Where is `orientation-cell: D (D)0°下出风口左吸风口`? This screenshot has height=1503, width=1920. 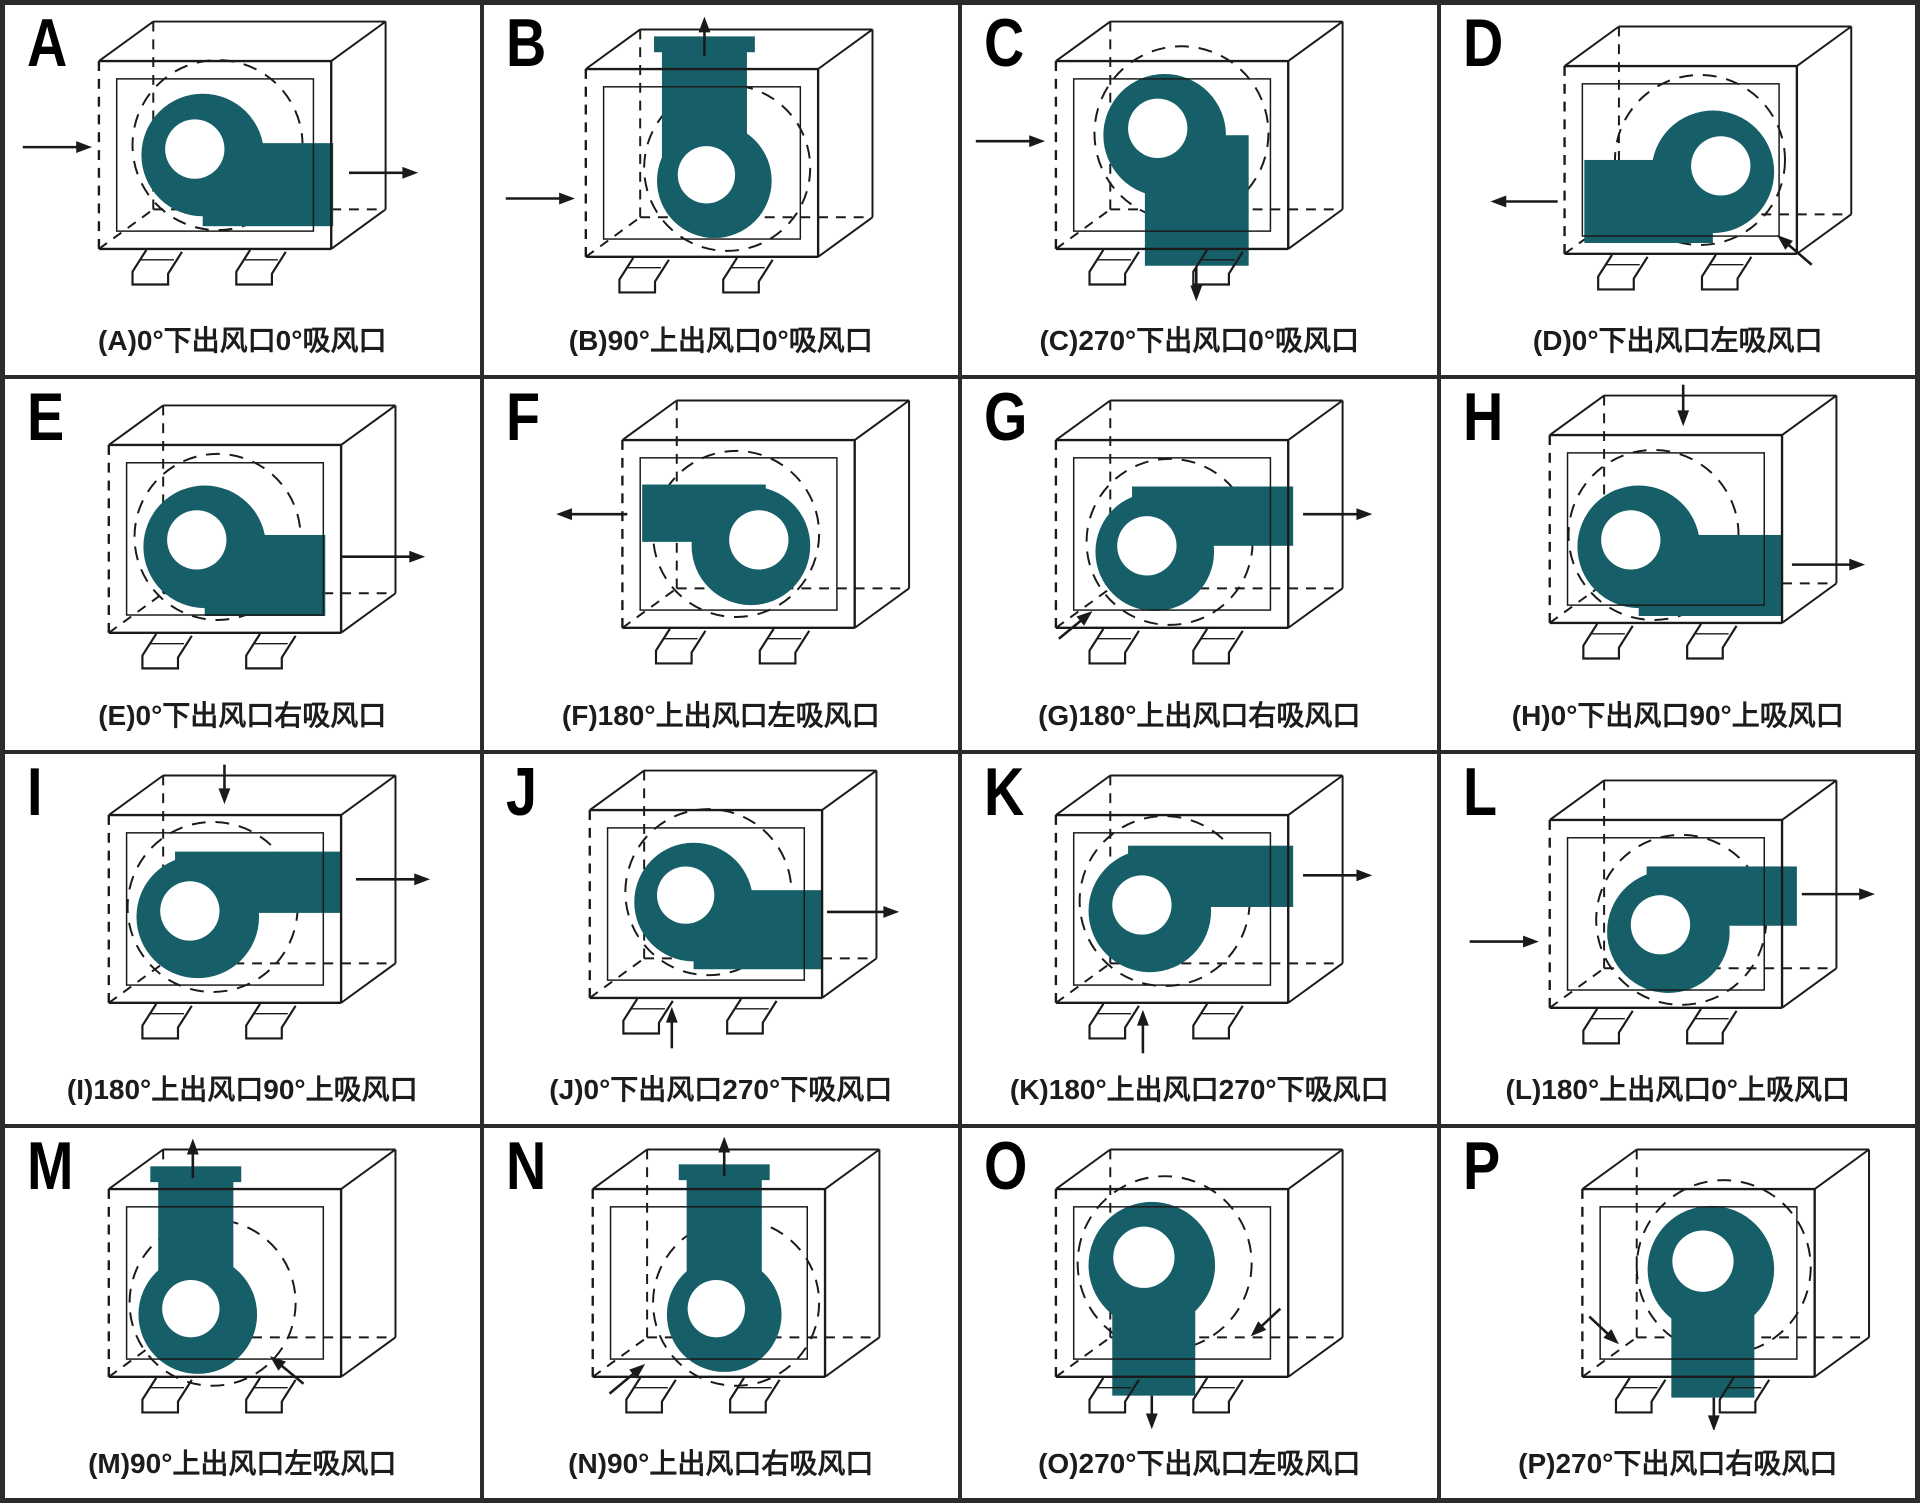 orientation-cell: D (D)0°下出风口左吸风口 is located at coordinates (1677, 190).